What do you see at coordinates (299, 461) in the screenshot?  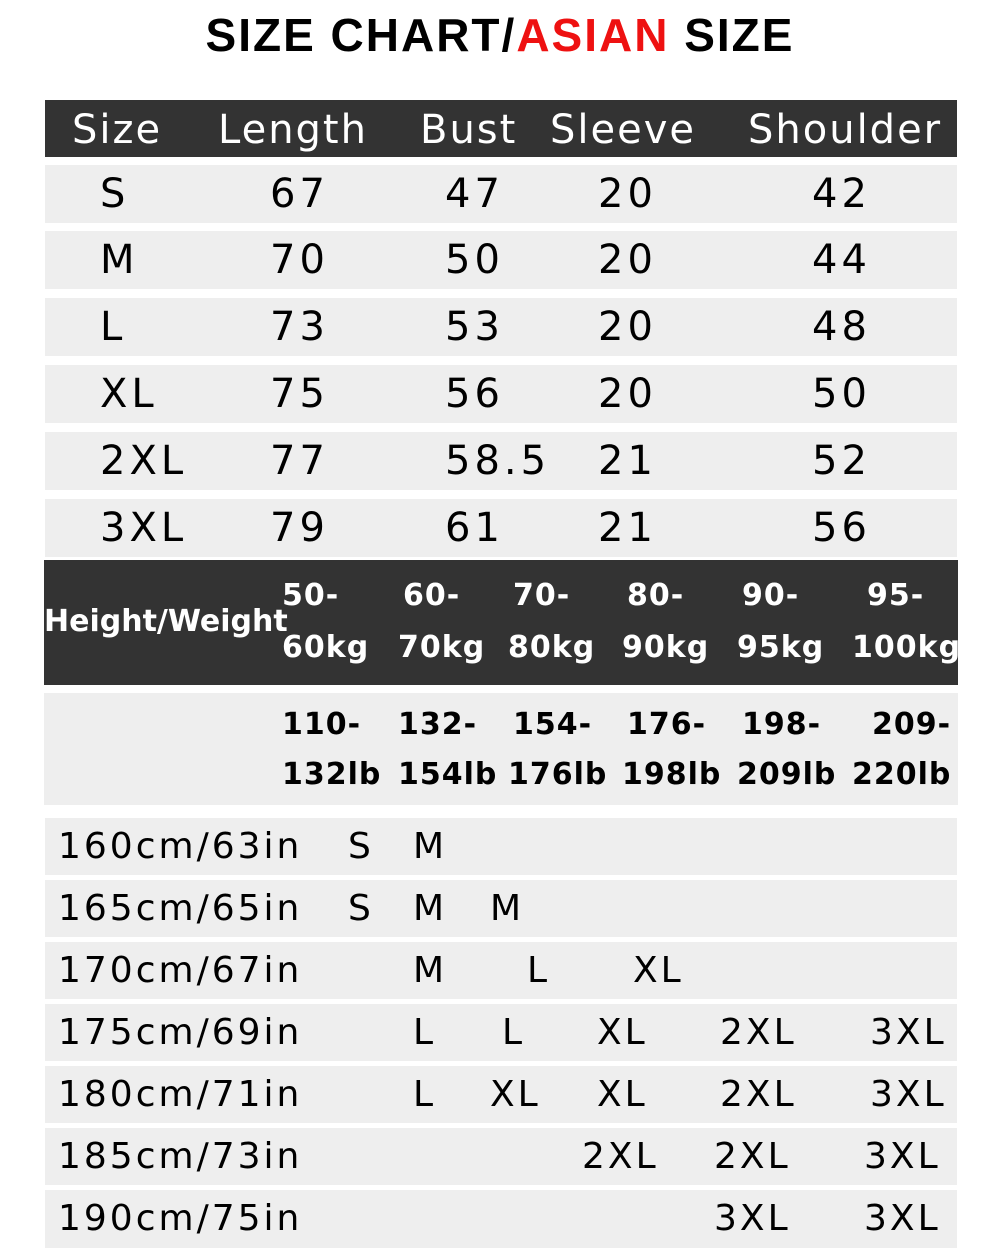 I see `table-cell: 77` at bounding box center [299, 461].